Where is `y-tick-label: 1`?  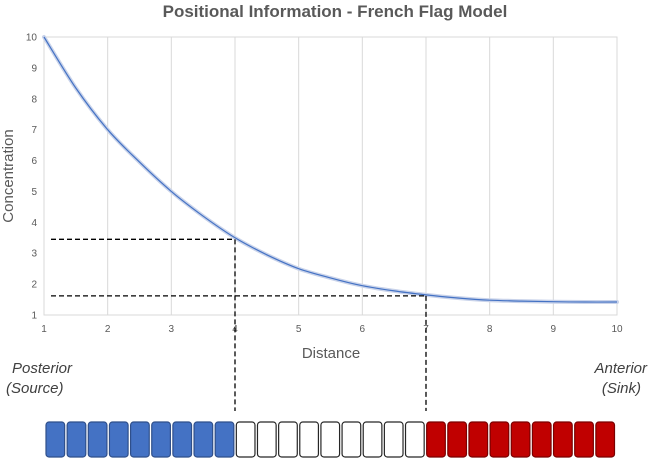 y-tick-label: 1 is located at coordinates (34, 316).